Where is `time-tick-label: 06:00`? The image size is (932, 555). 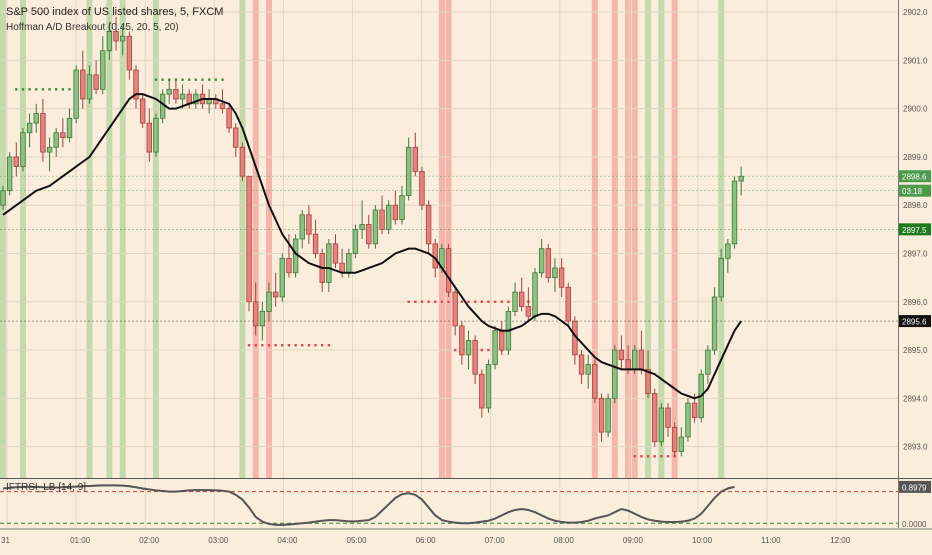 time-tick-label: 06:00 is located at coordinates (426, 540).